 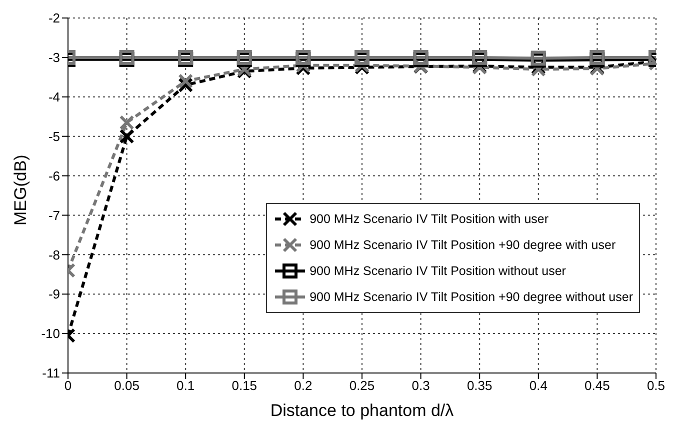 I want to click on y-tick-label: -10, so click(x=50, y=334).